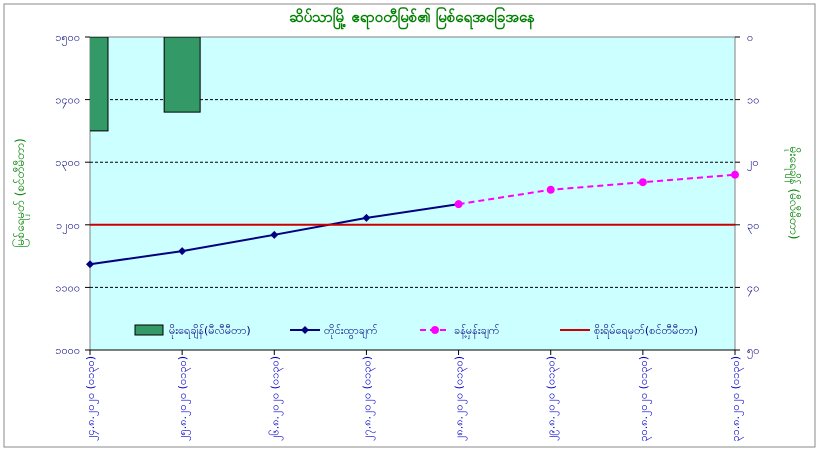  Describe the element at coordinates (753, 163) in the screenshot. I see `y2-tick-label: ၂၀` at that location.